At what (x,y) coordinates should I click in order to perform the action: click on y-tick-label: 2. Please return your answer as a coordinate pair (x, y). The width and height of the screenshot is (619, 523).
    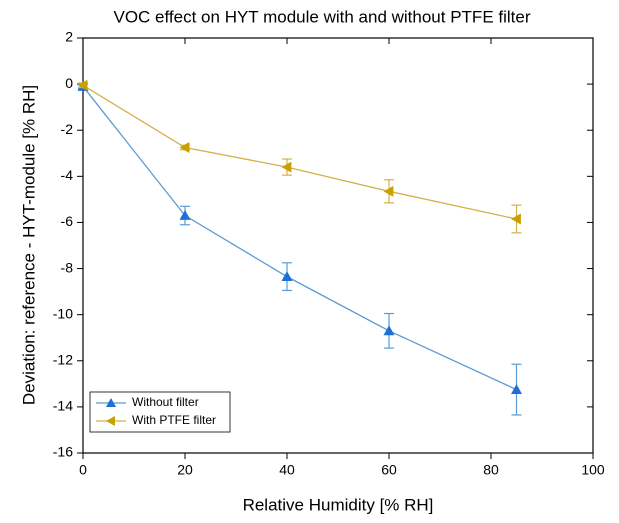
    Looking at the image, I should click on (69, 37).